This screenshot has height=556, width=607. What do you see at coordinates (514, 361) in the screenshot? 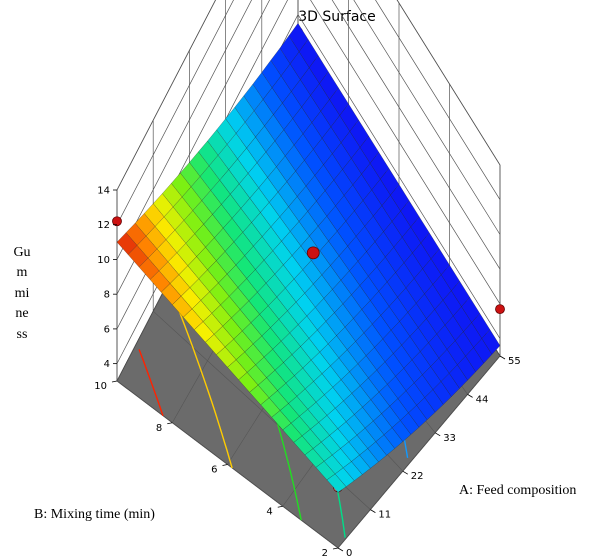
I see `x-tick-label: 55` at bounding box center [514, 361].